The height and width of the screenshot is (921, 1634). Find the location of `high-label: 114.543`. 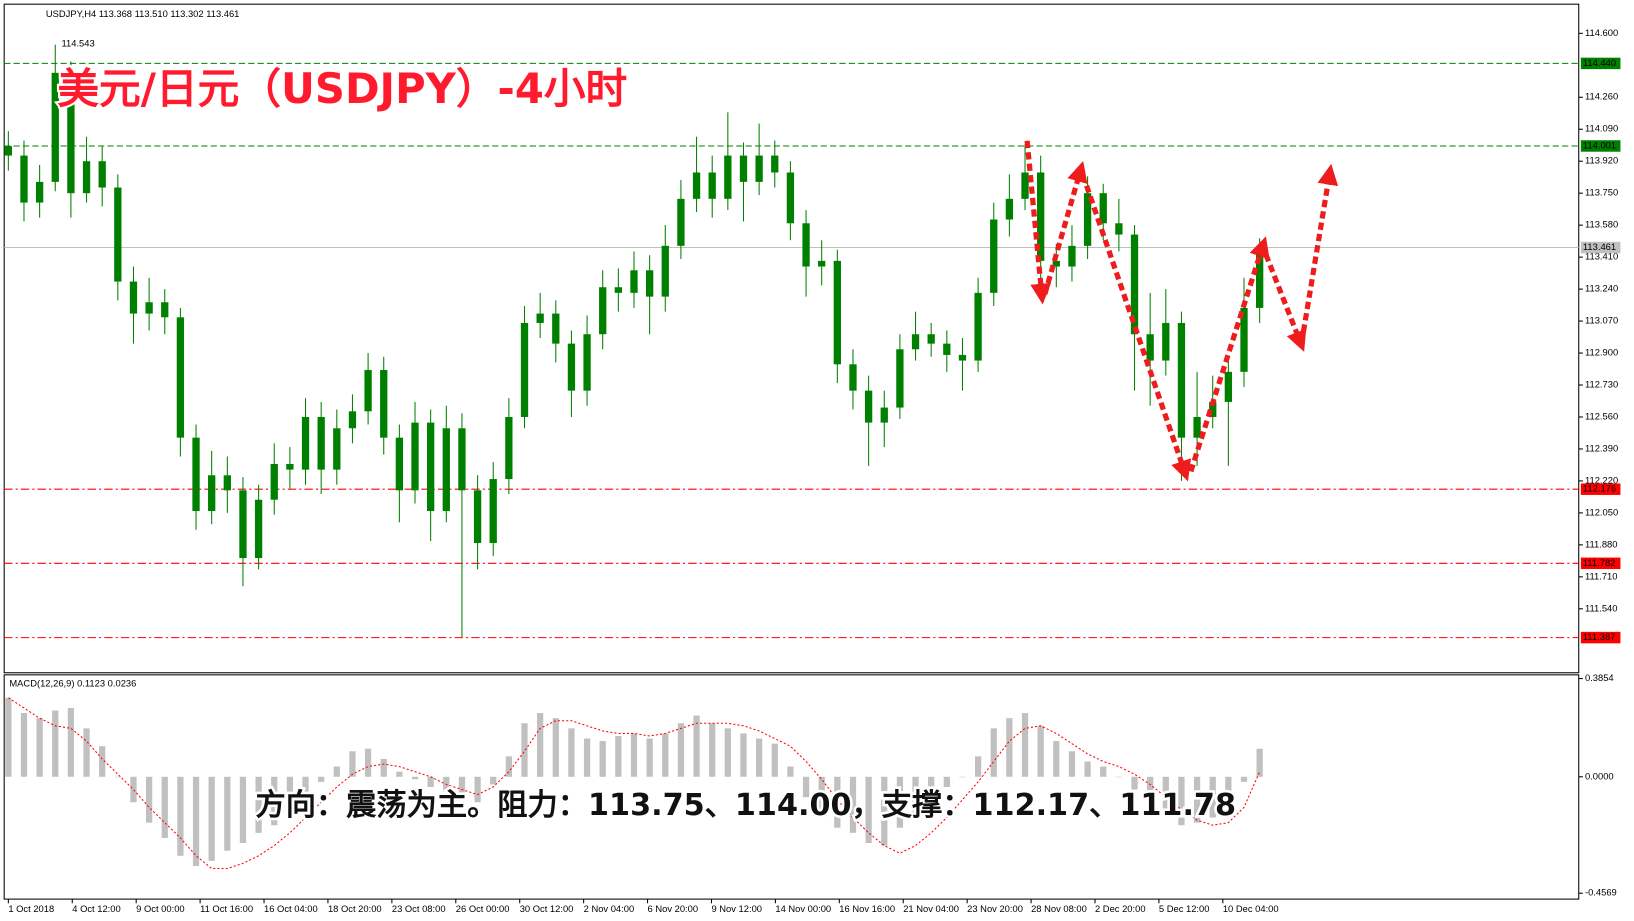

high-label: 114.543 is located at coordinates (78, 44).